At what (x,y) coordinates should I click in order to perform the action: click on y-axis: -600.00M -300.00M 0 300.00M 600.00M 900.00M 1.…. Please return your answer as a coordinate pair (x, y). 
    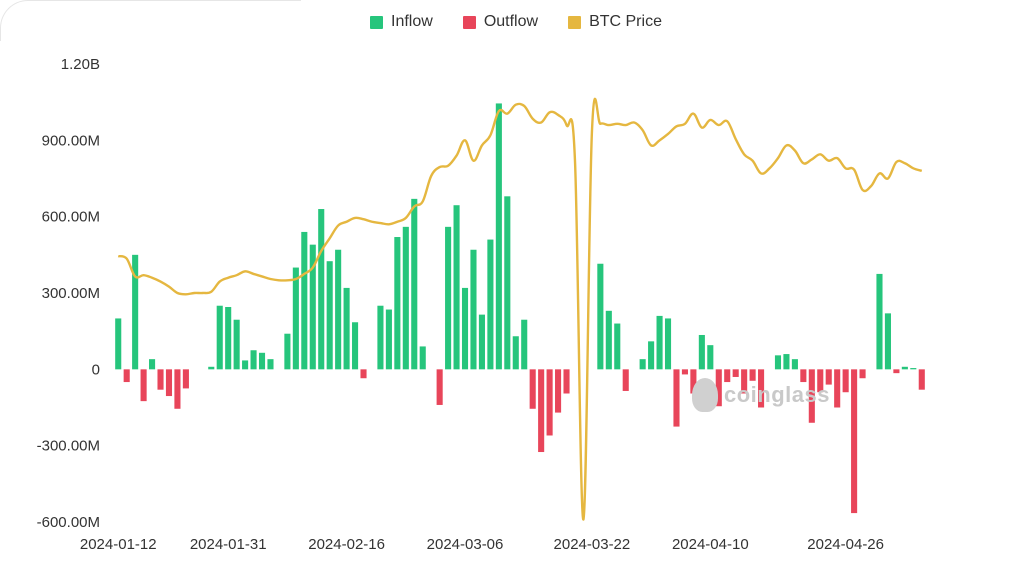
    Looking at the image, I should click on (68, 293).